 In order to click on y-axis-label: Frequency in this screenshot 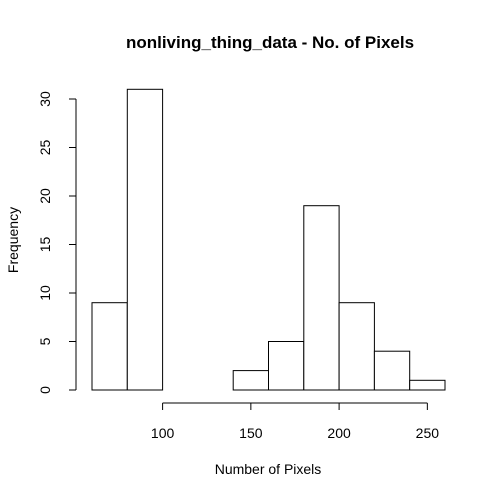, I will do `click(13, 240)`.